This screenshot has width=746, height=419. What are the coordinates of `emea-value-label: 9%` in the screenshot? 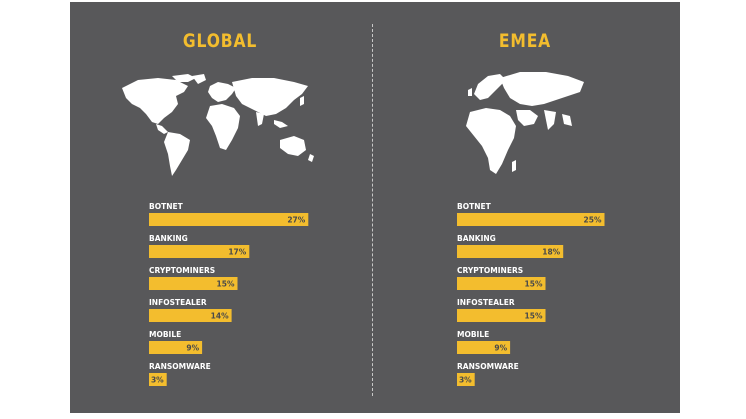 It's located at (500, 348).